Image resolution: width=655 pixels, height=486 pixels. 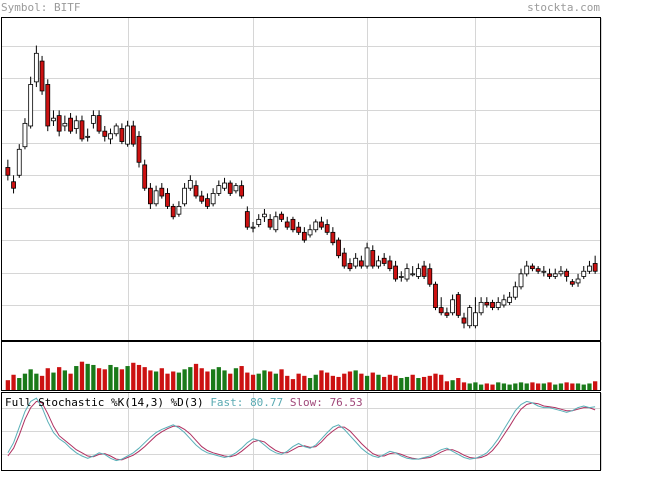 I want to click on symbol-label: Symbol: BITF, so click(x=41, y=7).